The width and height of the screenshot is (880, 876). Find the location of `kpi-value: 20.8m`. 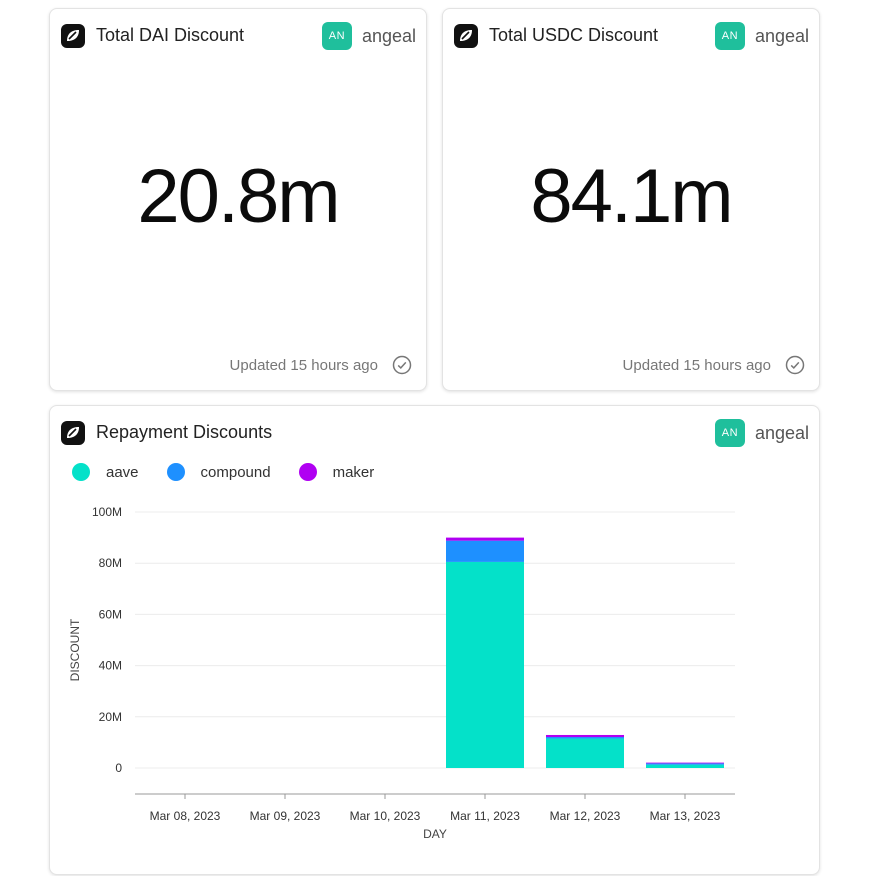

kpi-value: 20.8m is located at coordinates (238, 196).